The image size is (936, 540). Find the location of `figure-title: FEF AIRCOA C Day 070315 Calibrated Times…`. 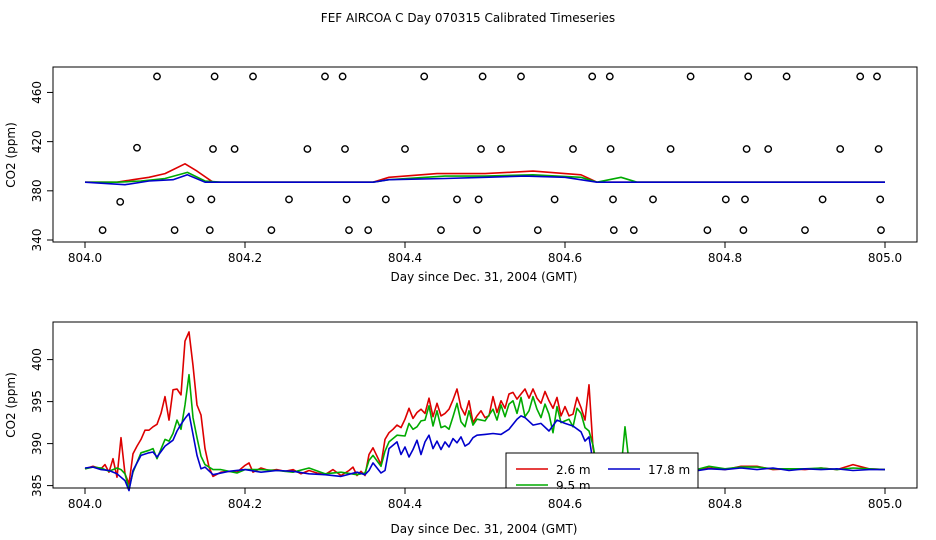

figure-title: FEF AIRCOA C Day 070315 Calibrated Times… is located at coordinates (468, 18).